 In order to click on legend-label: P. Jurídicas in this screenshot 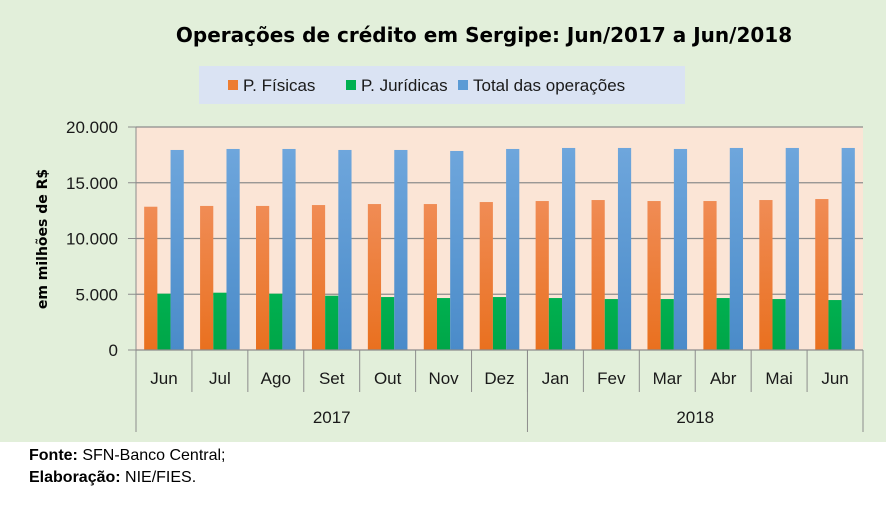, I will do `click(404, 85)`.